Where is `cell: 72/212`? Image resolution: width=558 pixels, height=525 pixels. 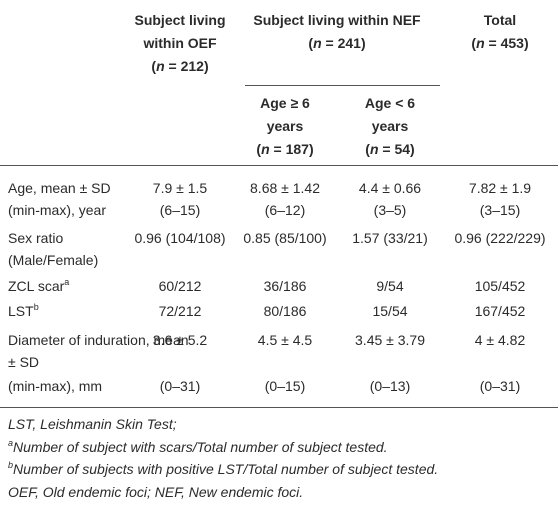
cell: 72/212 is located at coordinates (180, 311).